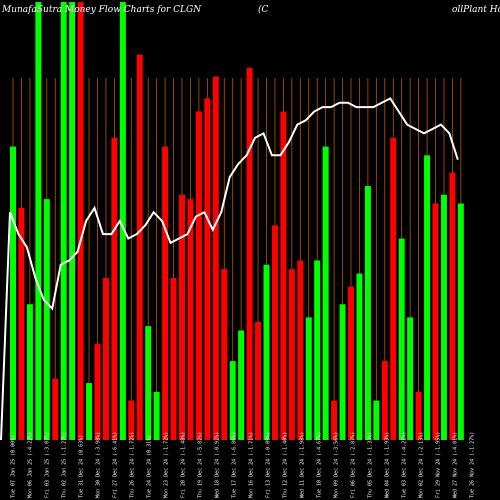  What do you see at coordinates (14, 466) in the screenshot?
I see `x-tick-label: Tue 07 Jan 25 (0.00%)` at bounding box center [14, 466].